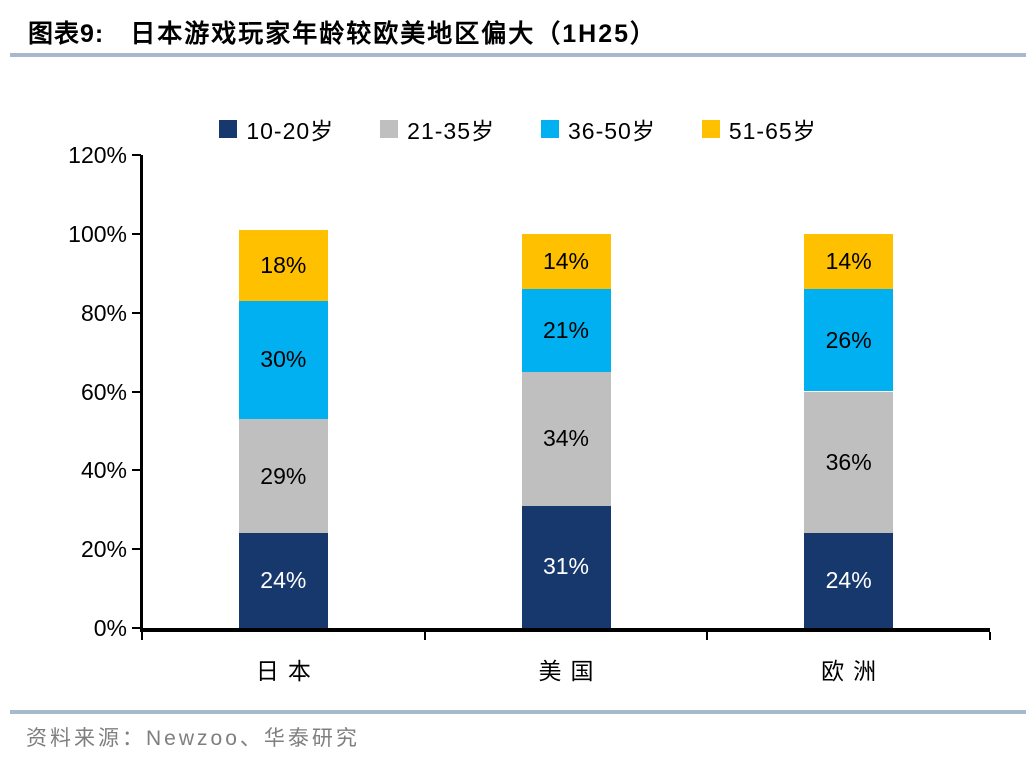 This screenshot has width=1036, height=764. Describe the element at coordinates (103, 470) in the screenshot. I see `y-axis-label: 40%` at that location.